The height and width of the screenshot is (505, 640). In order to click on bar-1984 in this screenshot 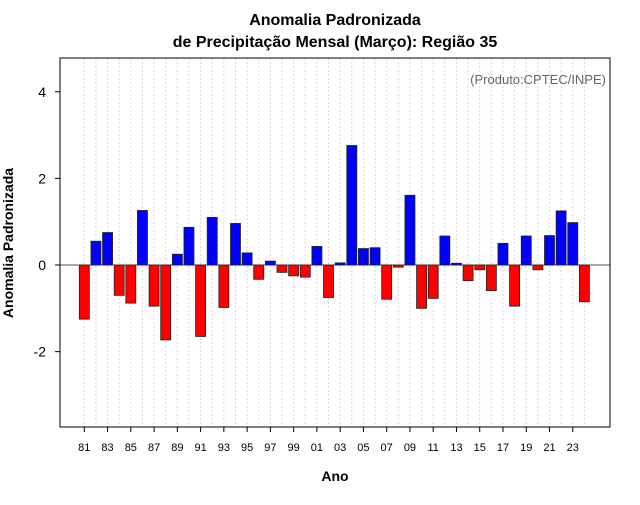, I will do `click(119, 280)`.